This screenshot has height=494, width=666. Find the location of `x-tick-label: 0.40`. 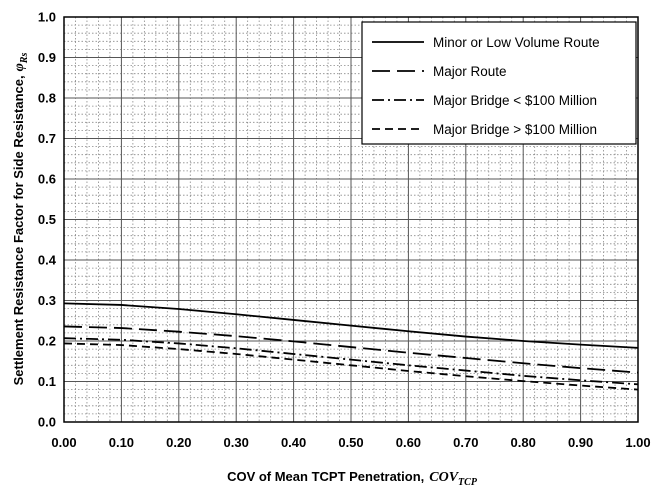

x-tick-label: 0.40 is located at coordinates (293, 442).